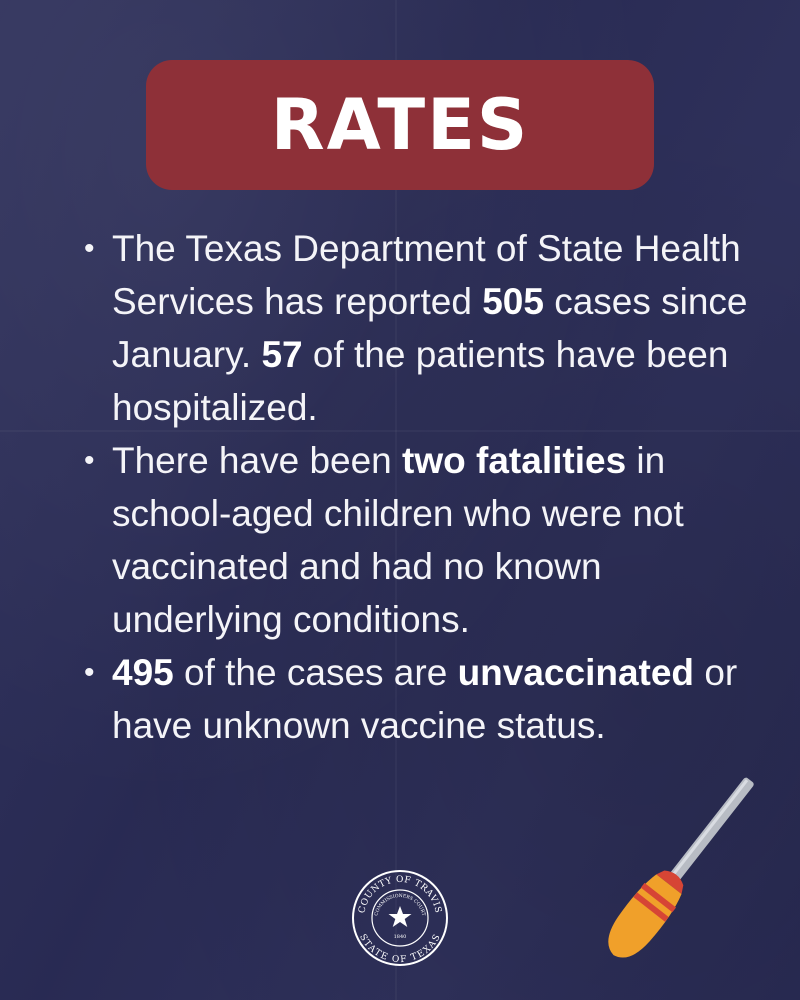 The image size is (800, 1000). Describe the element at coordinates (400, 937) in the screenshot. I see `seal-year: 1840` at that location.